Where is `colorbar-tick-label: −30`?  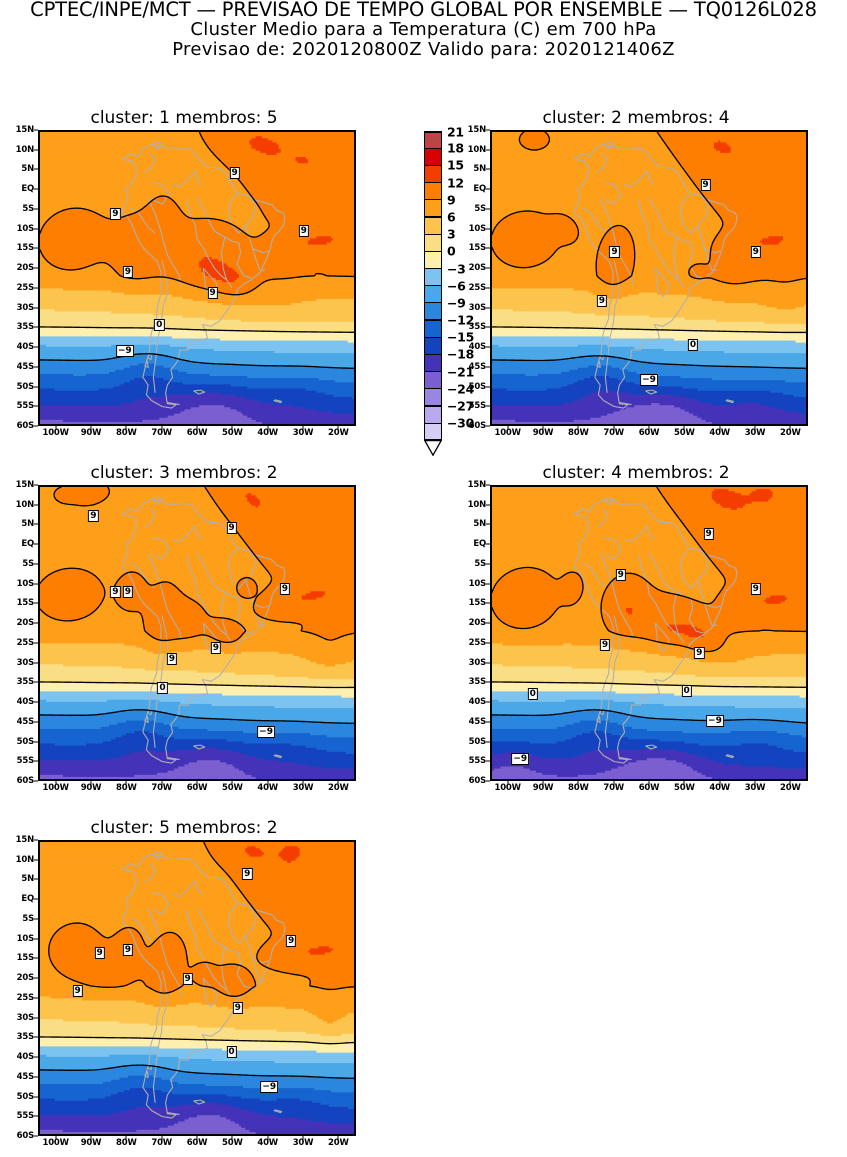 colorbar-tick-label: −30 is located at coordinates (460, 423).